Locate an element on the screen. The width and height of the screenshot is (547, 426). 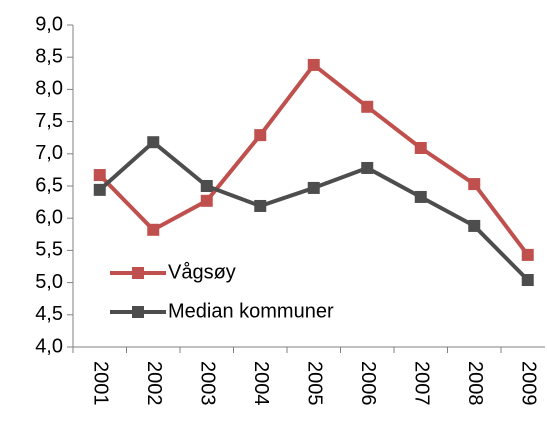
y-tick-label: 6,0 is located at coordinates (49, 217).